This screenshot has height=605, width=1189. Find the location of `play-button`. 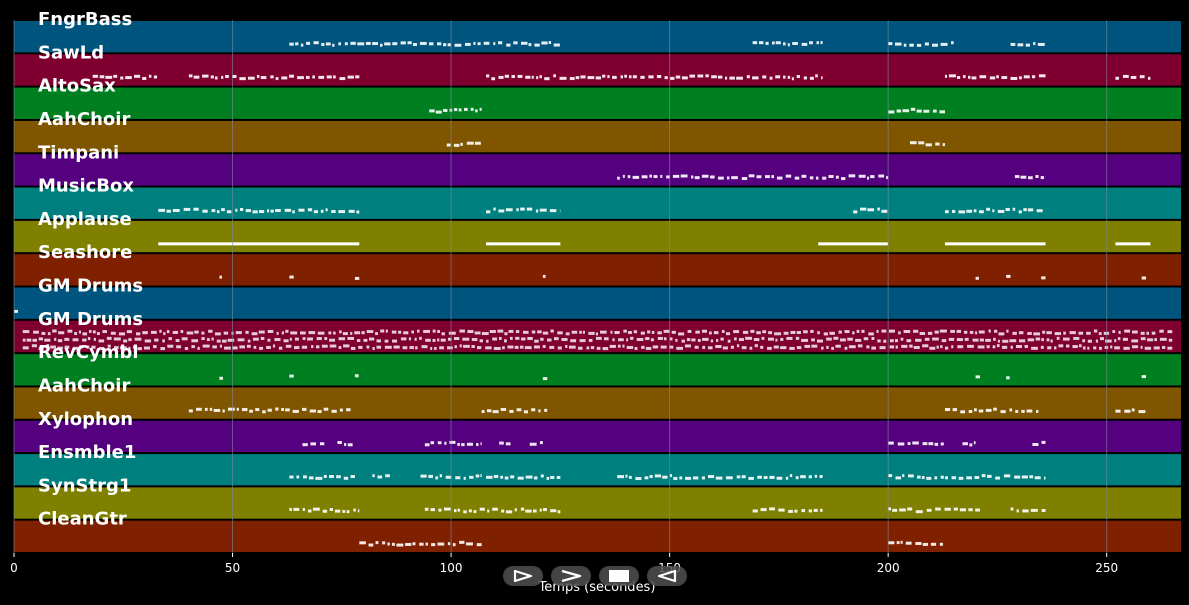

play-button is located at coordinates (523, 576).